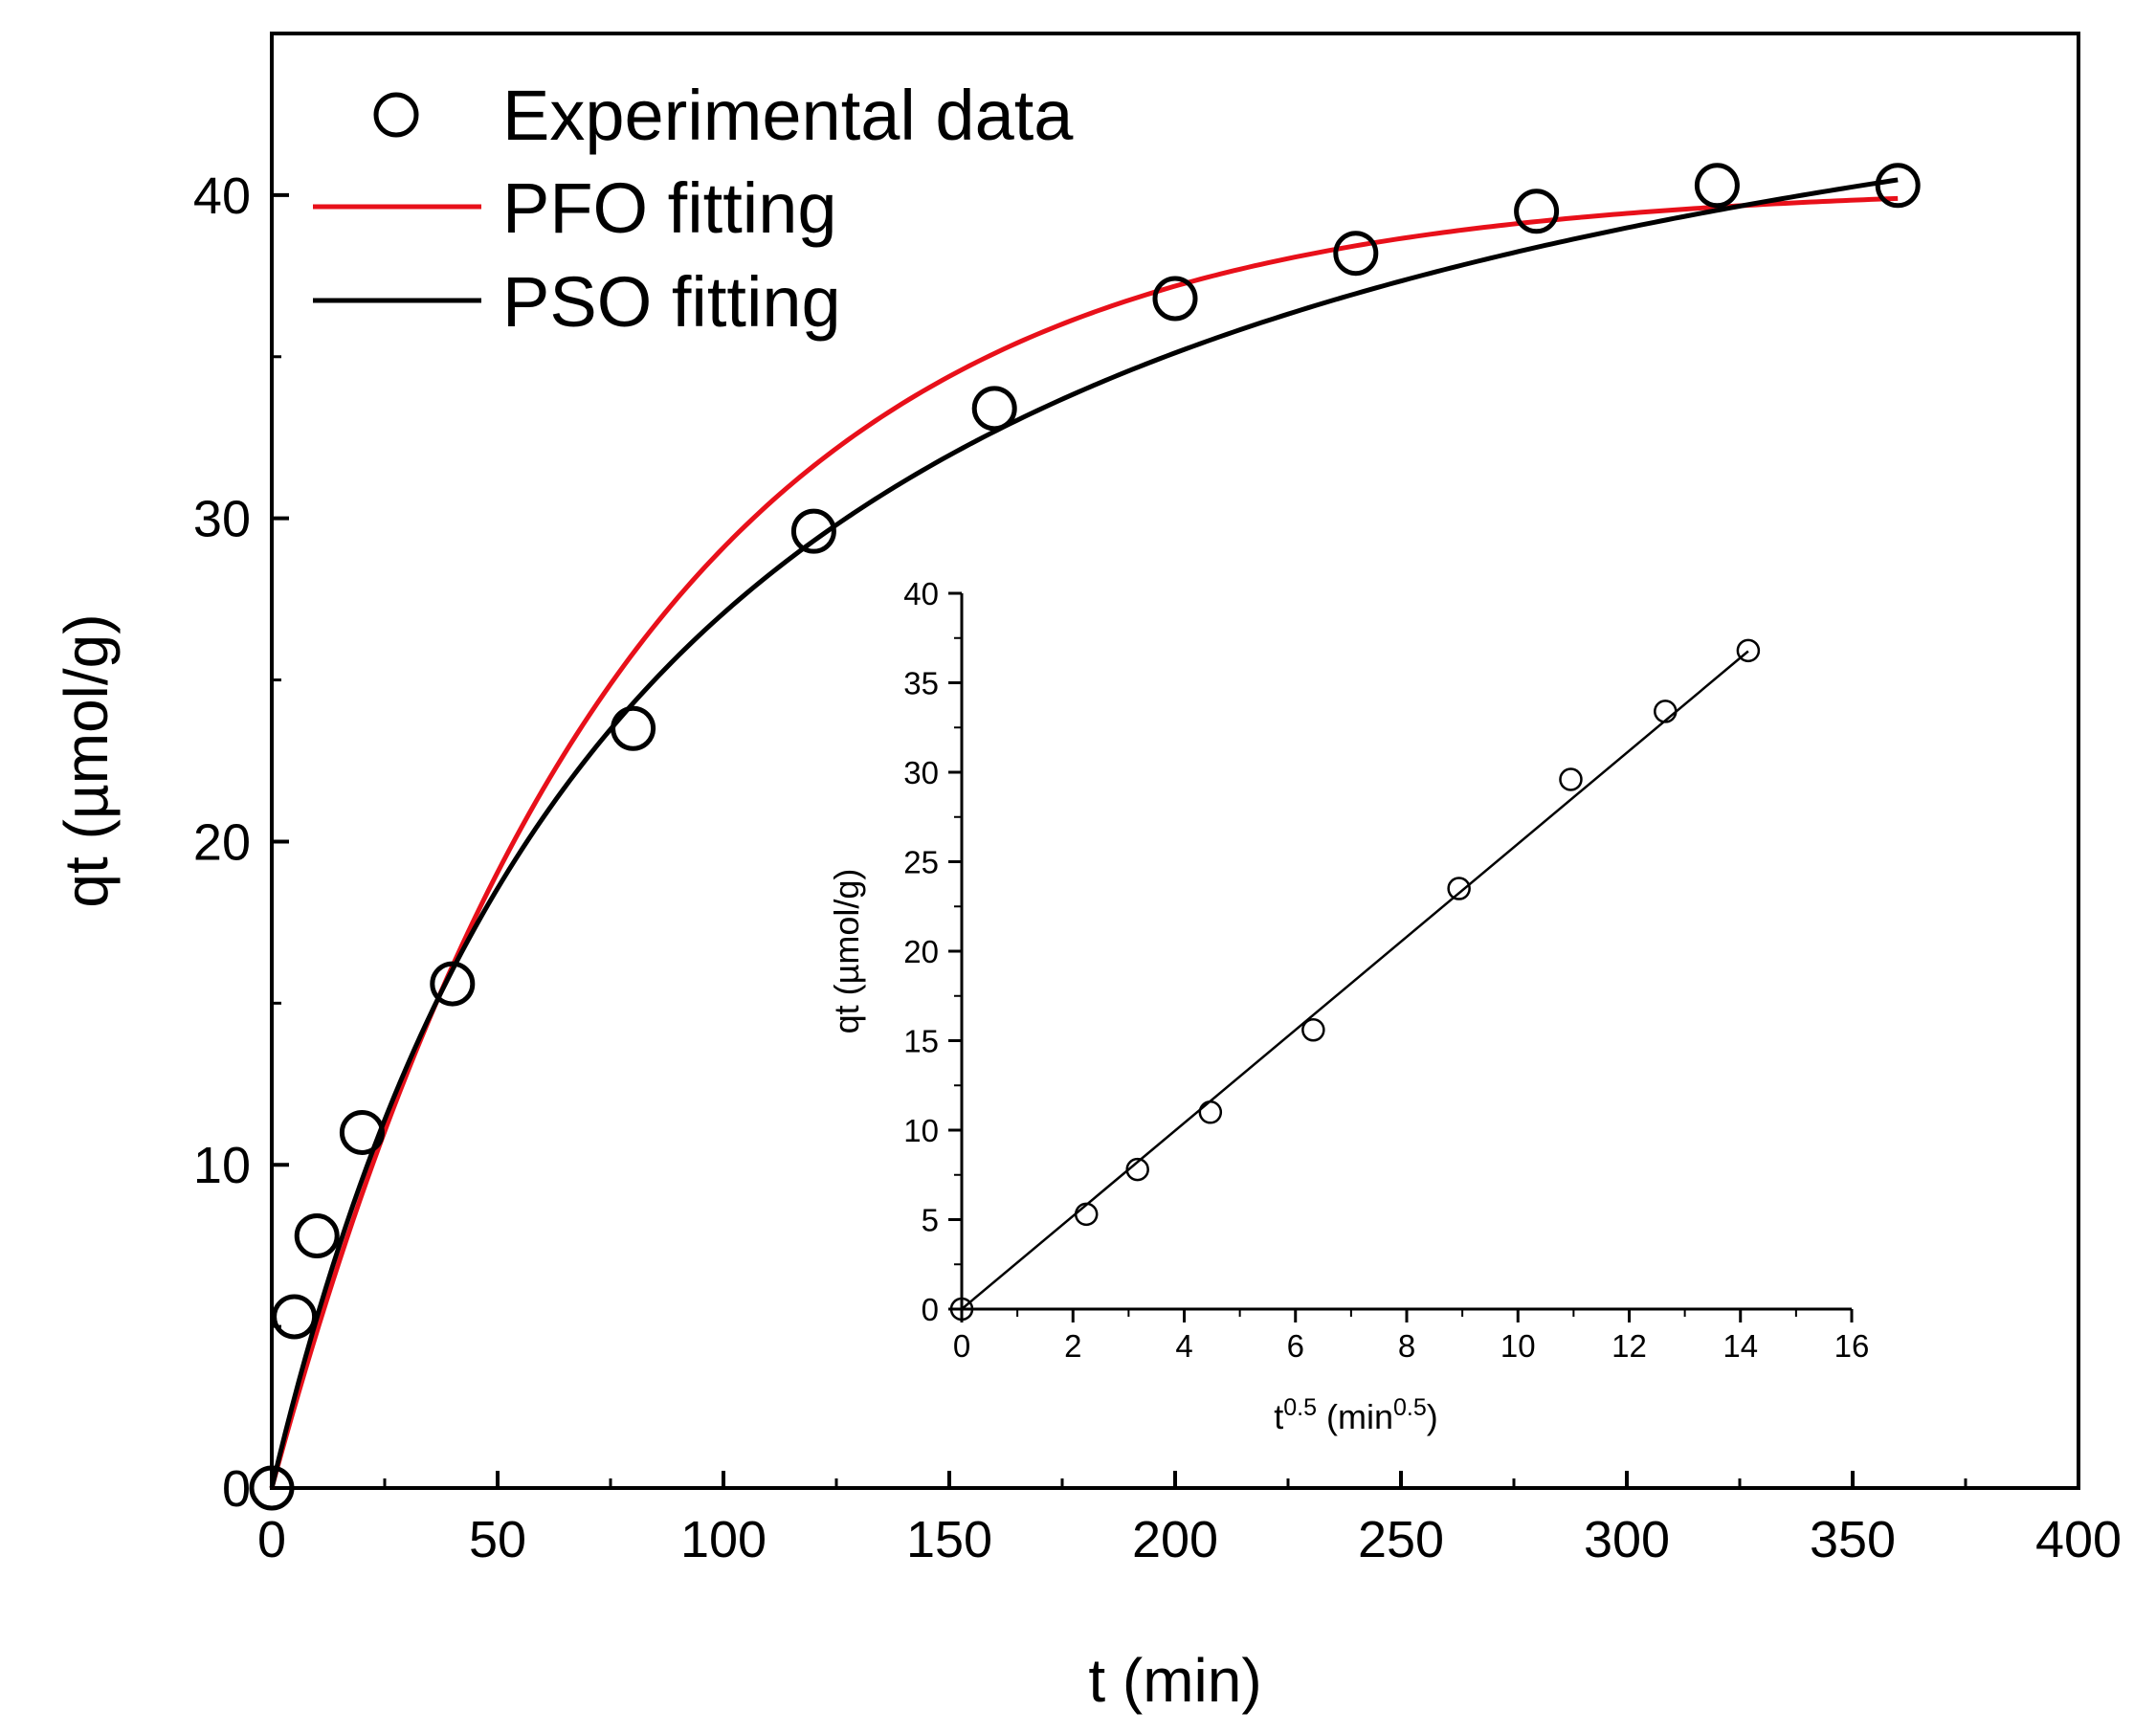 This screenshot has width=2156, height=1733. I want to click on legend-label-pfo: PFO fitting, so click(669, 208).